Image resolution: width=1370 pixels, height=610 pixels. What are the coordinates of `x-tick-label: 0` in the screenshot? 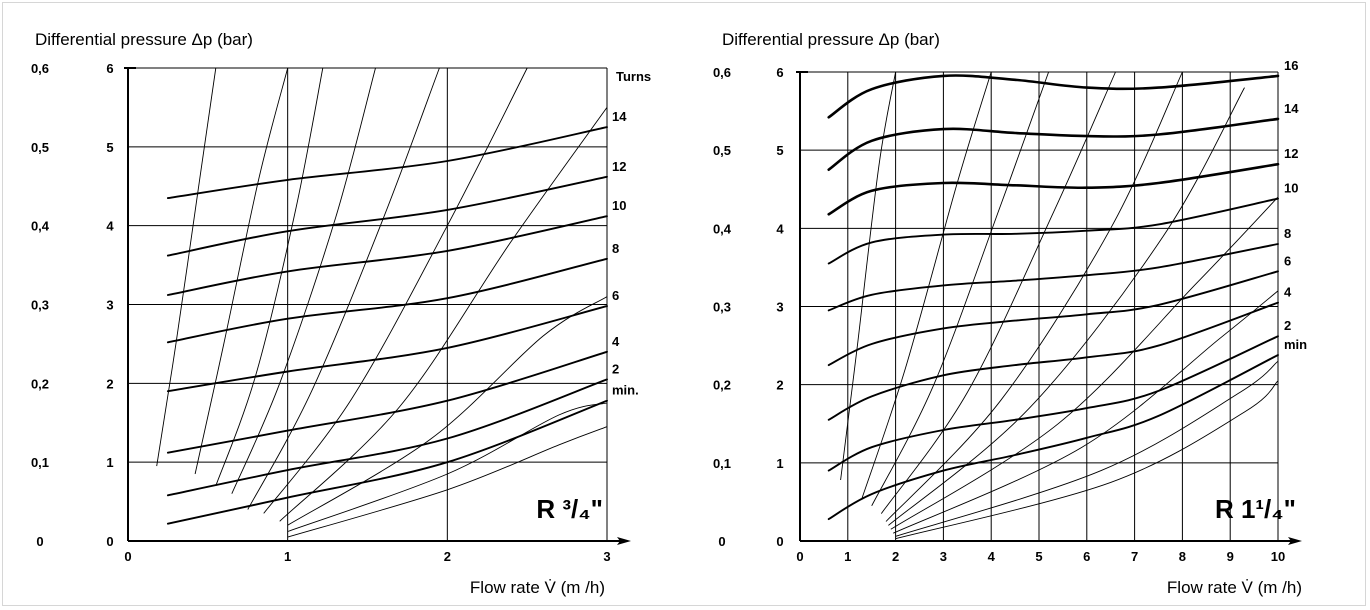 It's located at (127, 556).